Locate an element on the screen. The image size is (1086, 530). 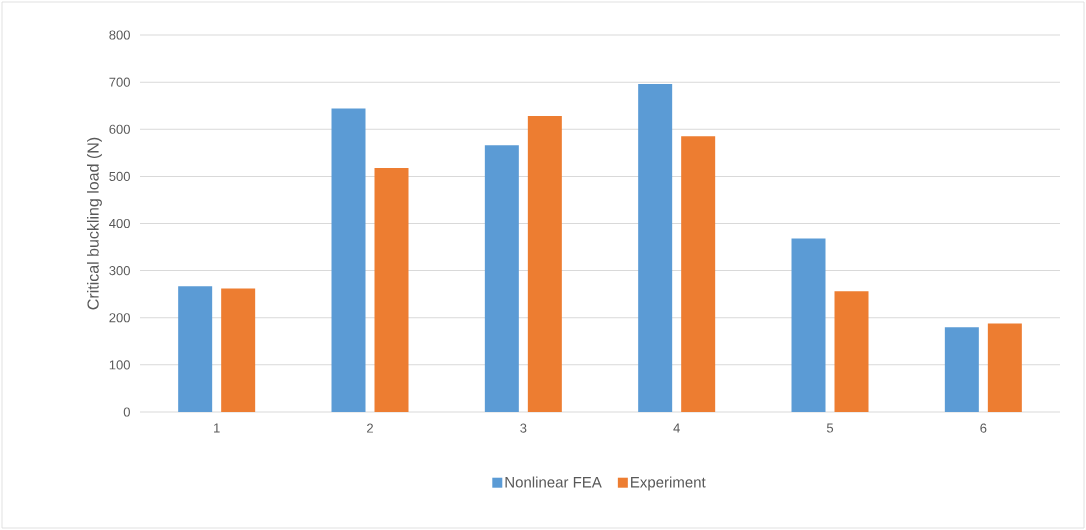
legend-label: Nonlinear FEA is located at coordinates (553, 482).